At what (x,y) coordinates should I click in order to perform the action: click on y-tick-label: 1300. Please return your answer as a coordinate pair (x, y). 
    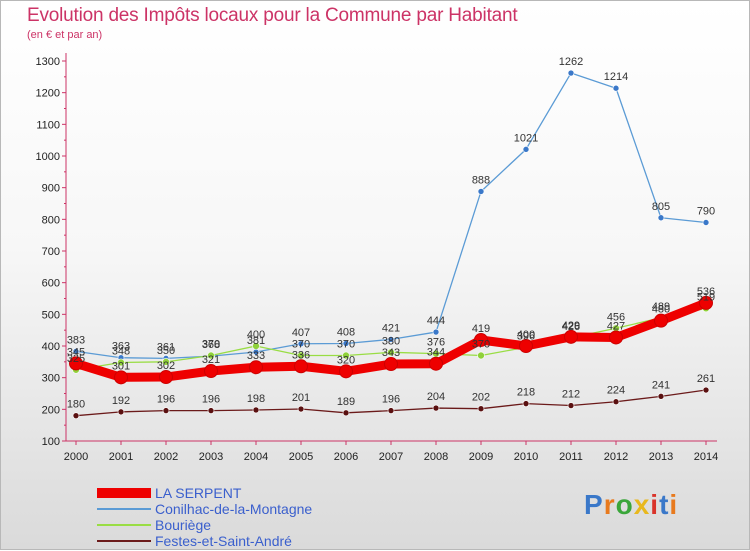
    Looking at the image, I should click on (48, 62).